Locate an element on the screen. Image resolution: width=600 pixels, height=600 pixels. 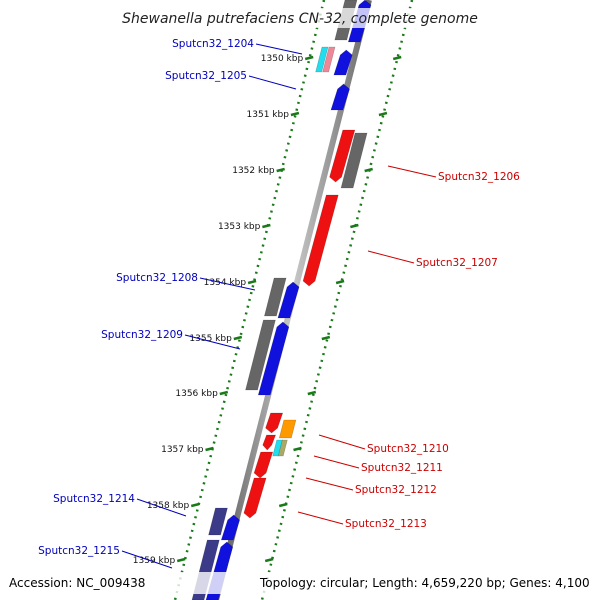
tick-label: 1358 kbp is located at coordinates (168, 506).